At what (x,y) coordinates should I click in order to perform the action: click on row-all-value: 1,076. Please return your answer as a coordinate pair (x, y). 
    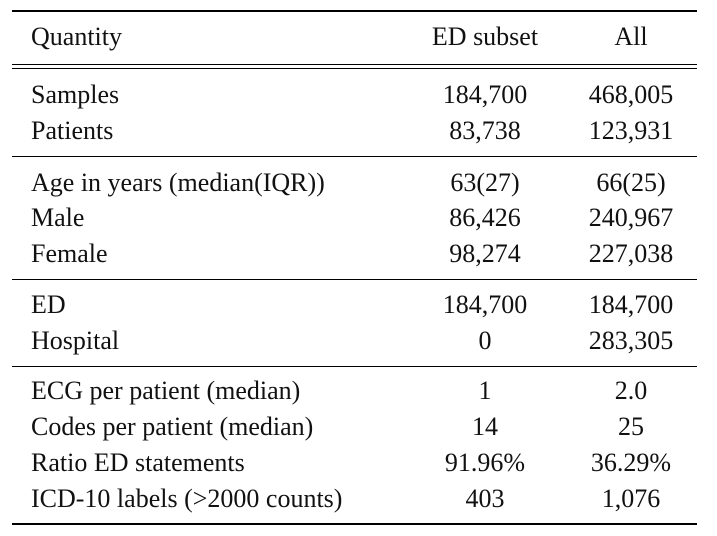
    Looking at the image, I should click on (631, 498).